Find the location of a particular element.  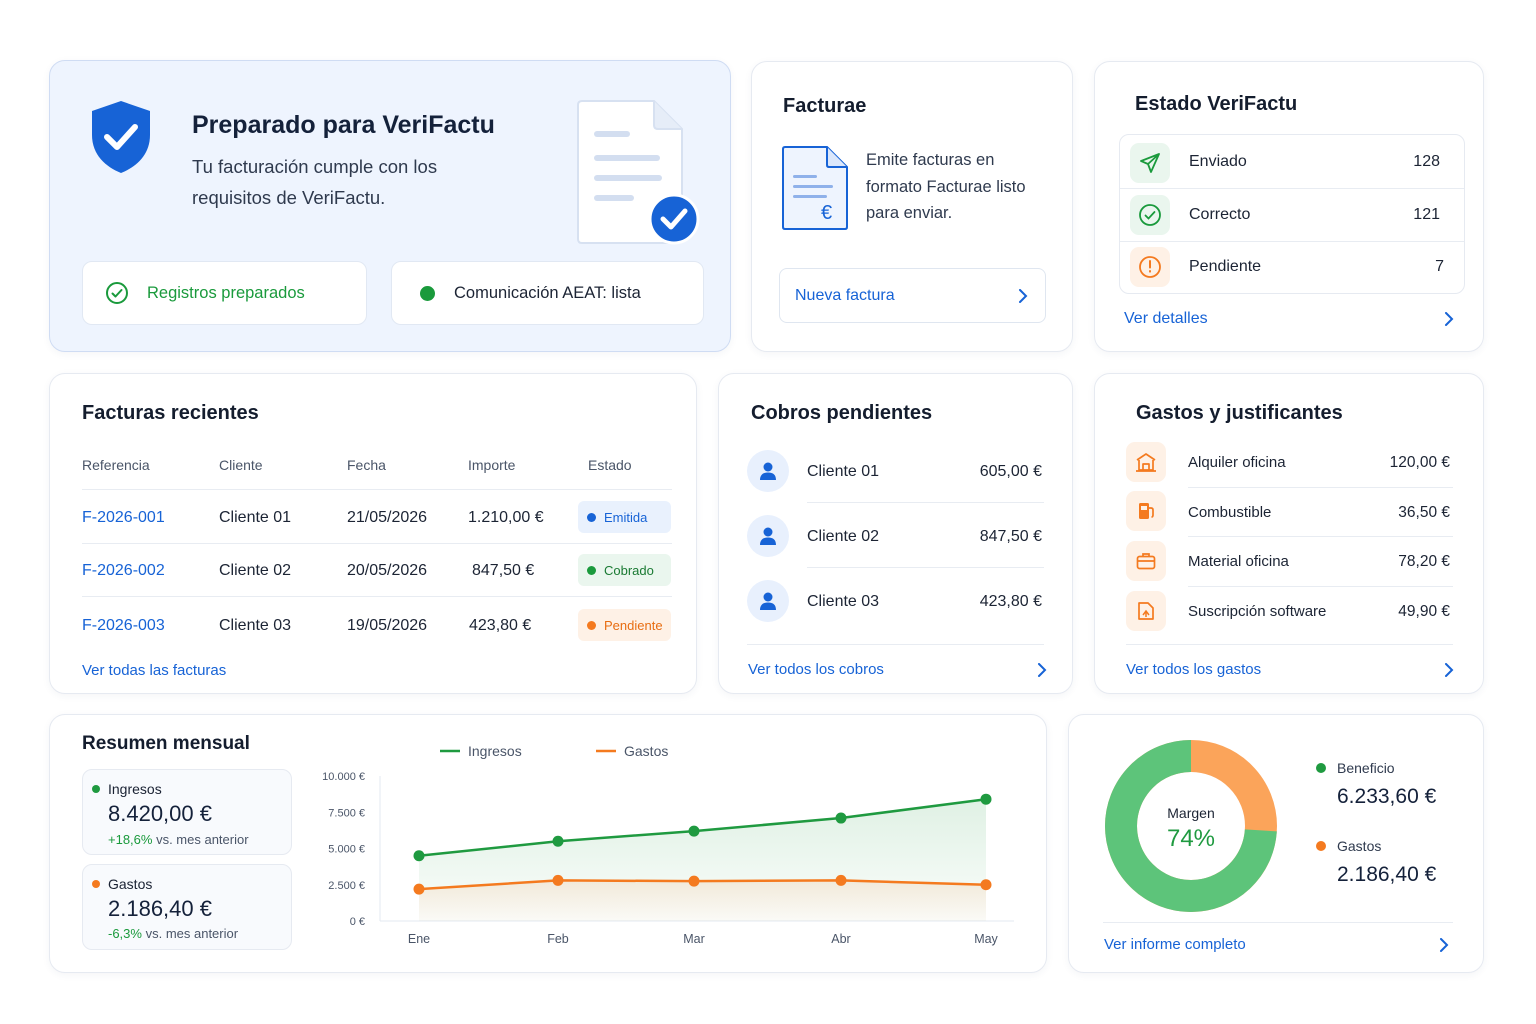

view-all-expenses-link: Ver todos los gastos is located at coordinates (1194, 669).